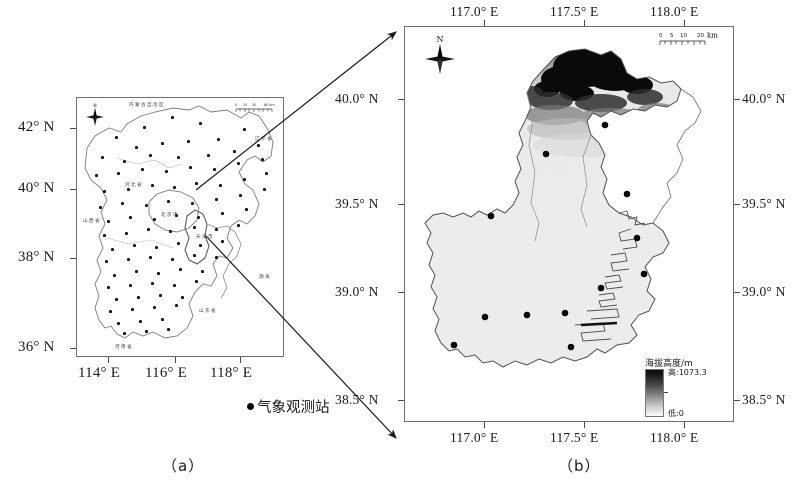  Describe the element at coordinates (254, 105) in the screenshot. I see `svg-text: 30` at that location.